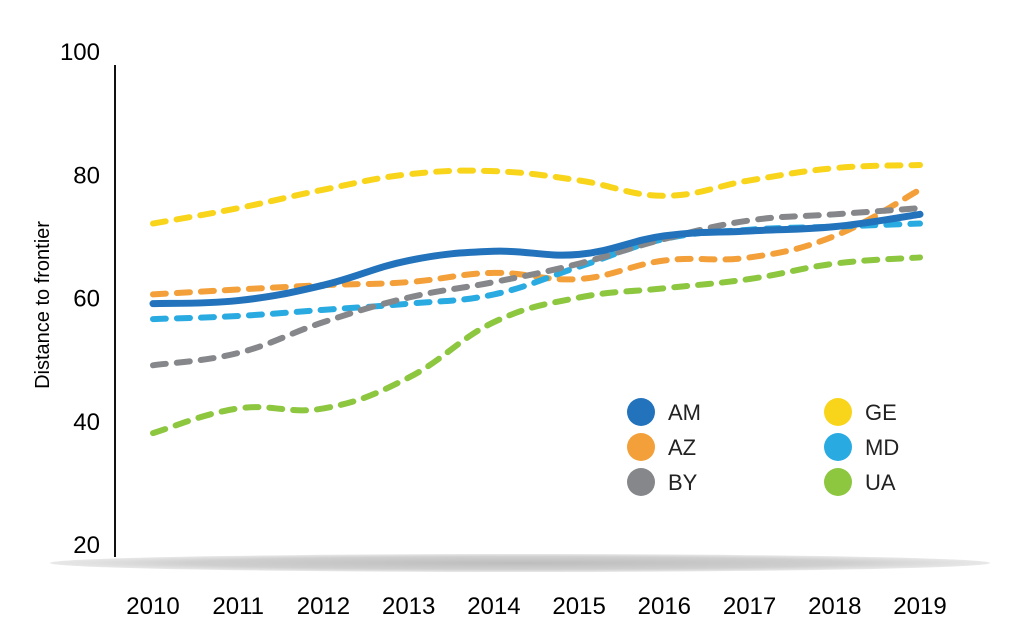 Image resolution: width=1024 pixels, height=638 pixels. I want to click on x-tick-label: 2016, so click(664, 606).